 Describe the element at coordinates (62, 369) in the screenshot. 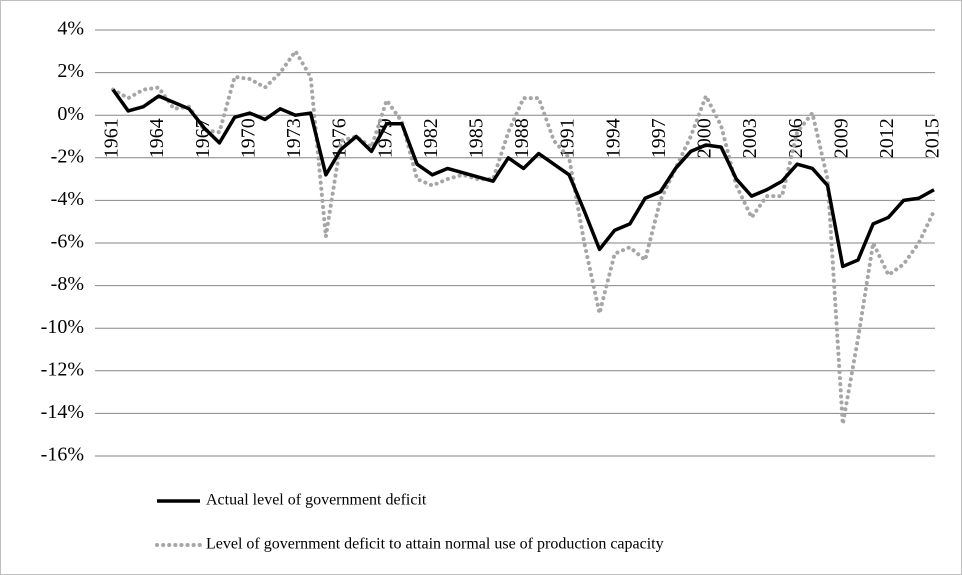

I see `y-tick-label: -12%` at that location.